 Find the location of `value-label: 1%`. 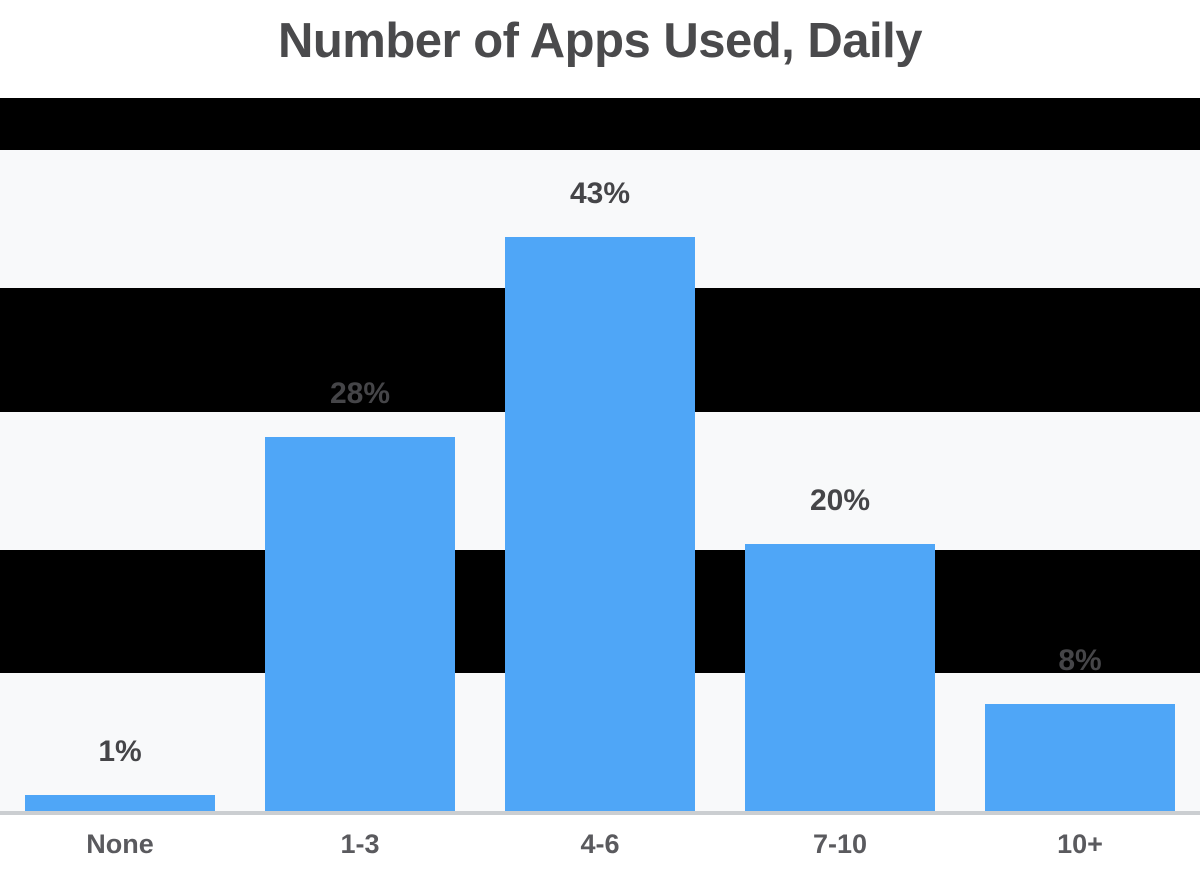

value-label: 1% is located at coordinates (120, 751).